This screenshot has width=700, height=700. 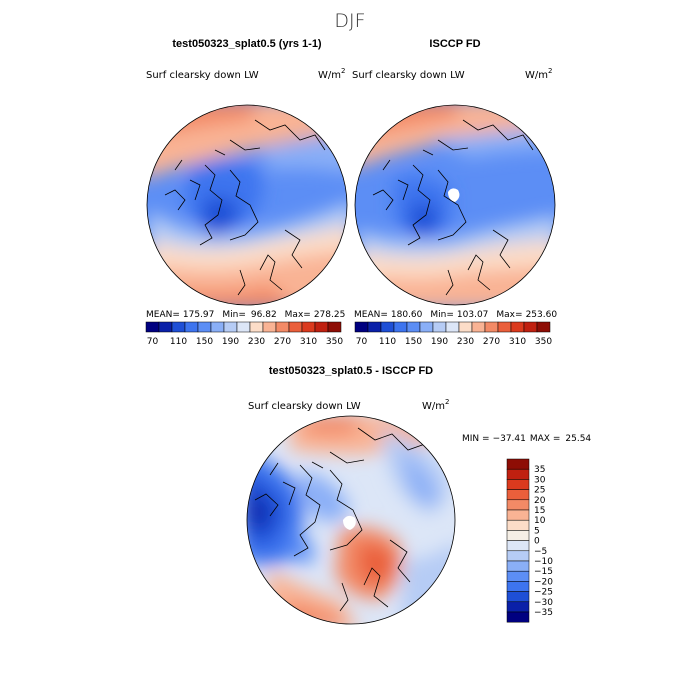 I want to click on panel-difference-colorbar-tick-label: 5, so click(x=537, y=531).